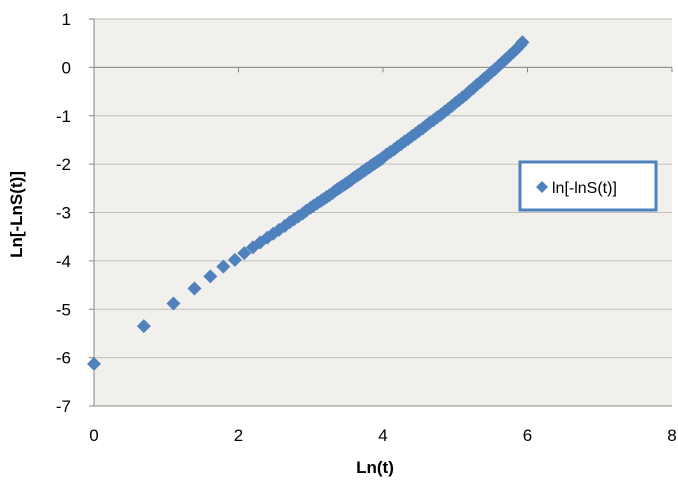 The width and height of the screenshot is (678, 485). I want to click on x-tick-label: 4, so click(382, 435).